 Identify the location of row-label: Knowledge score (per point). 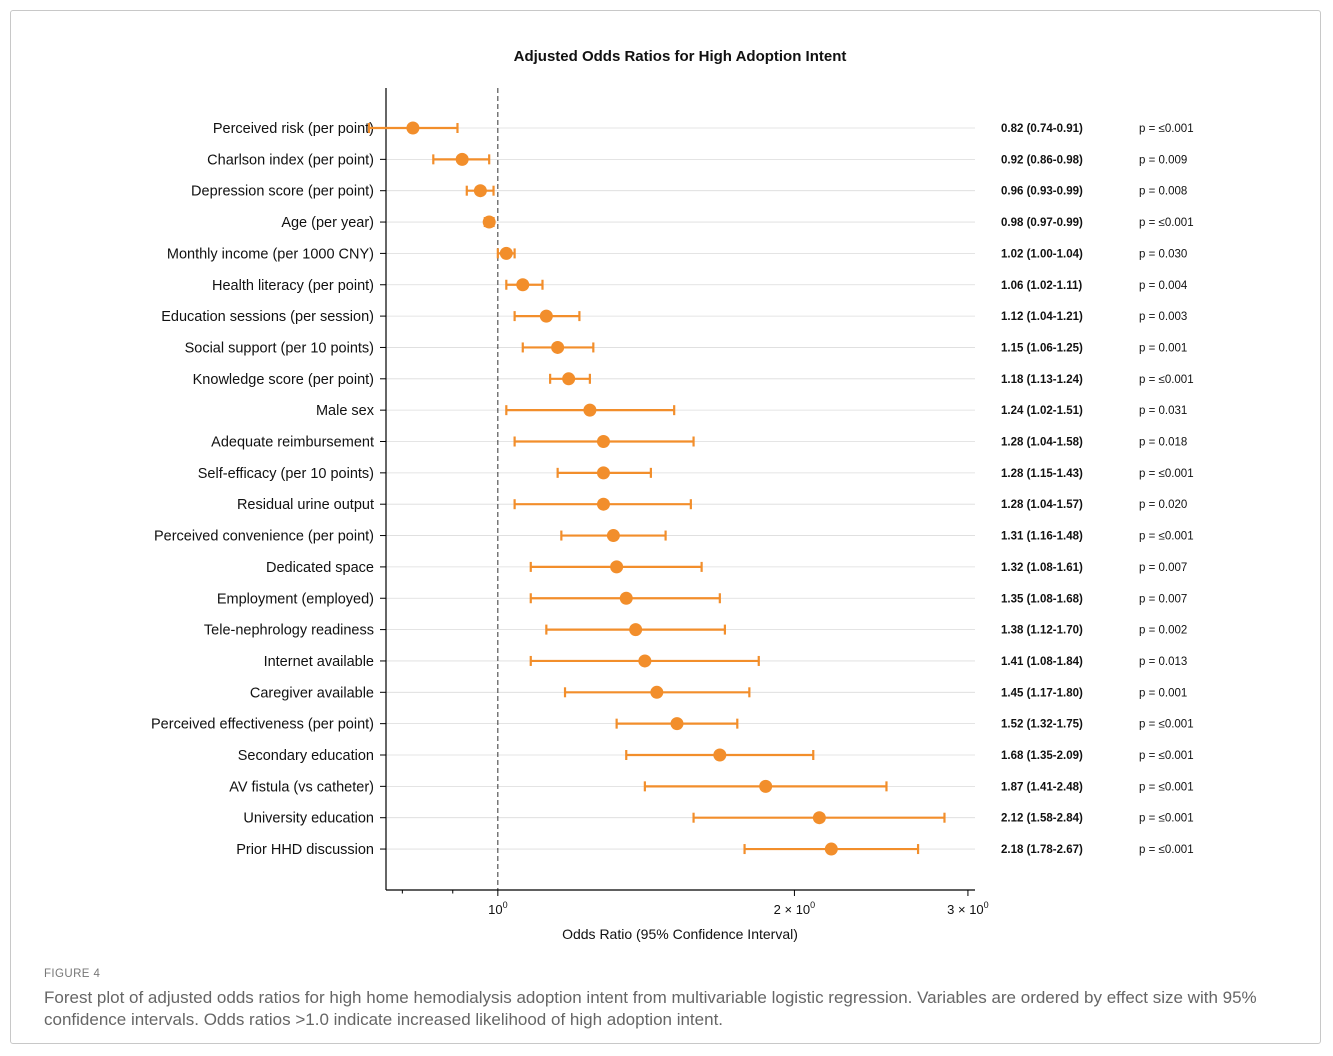
(283, 380).